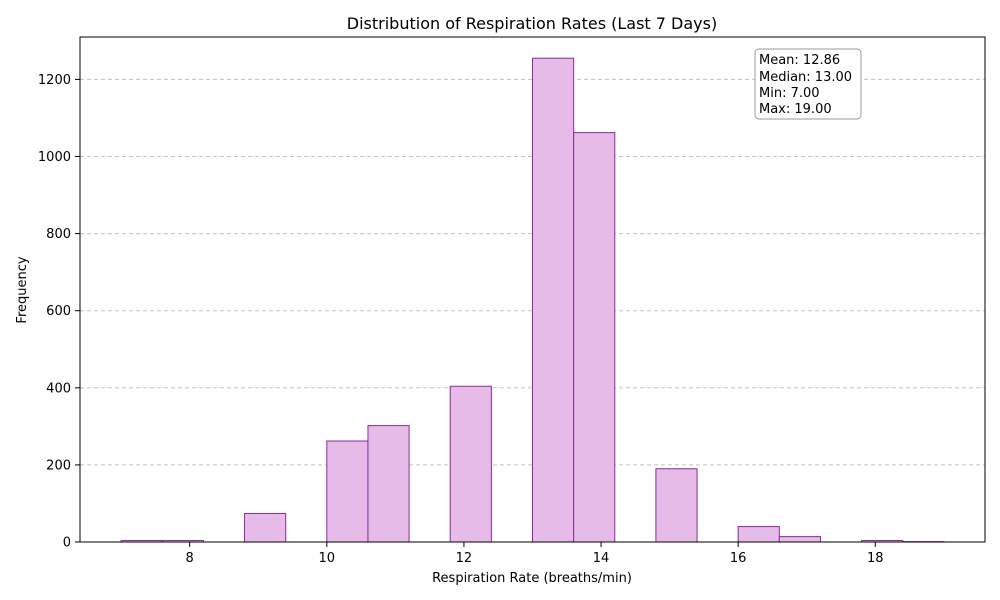 This screenshot has height=600, width=1000. I want to click on x-tick-label: 12, so click(464, 558).